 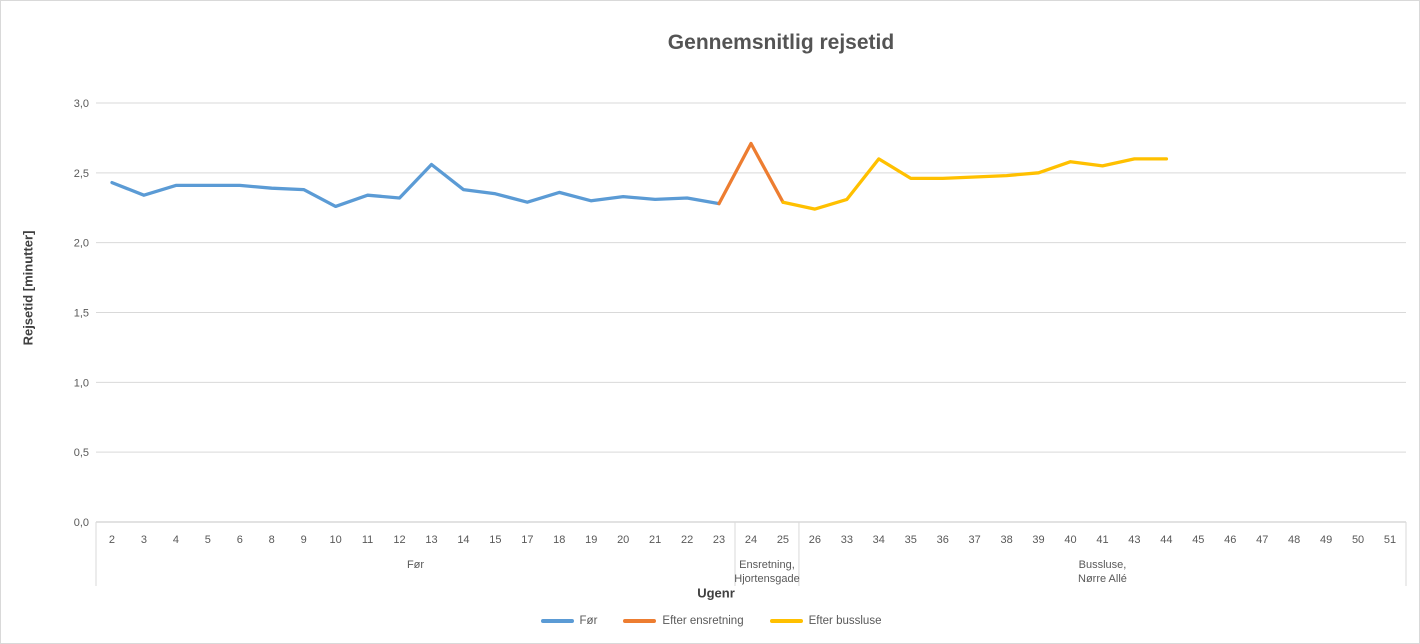 What do you see at coordinates (1038, 540) in the screenshot?
I see `x-tick-label: 39` at bounding box center [1038, 540].